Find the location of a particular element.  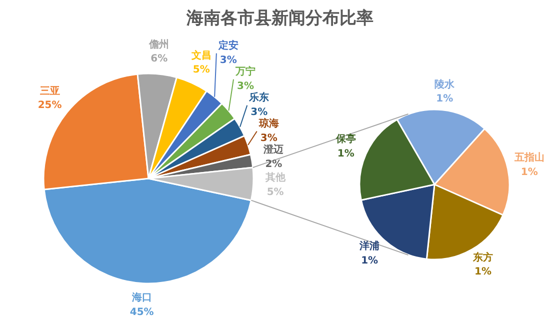

slice-label: 万宁 is located at coordinates (245, 72).